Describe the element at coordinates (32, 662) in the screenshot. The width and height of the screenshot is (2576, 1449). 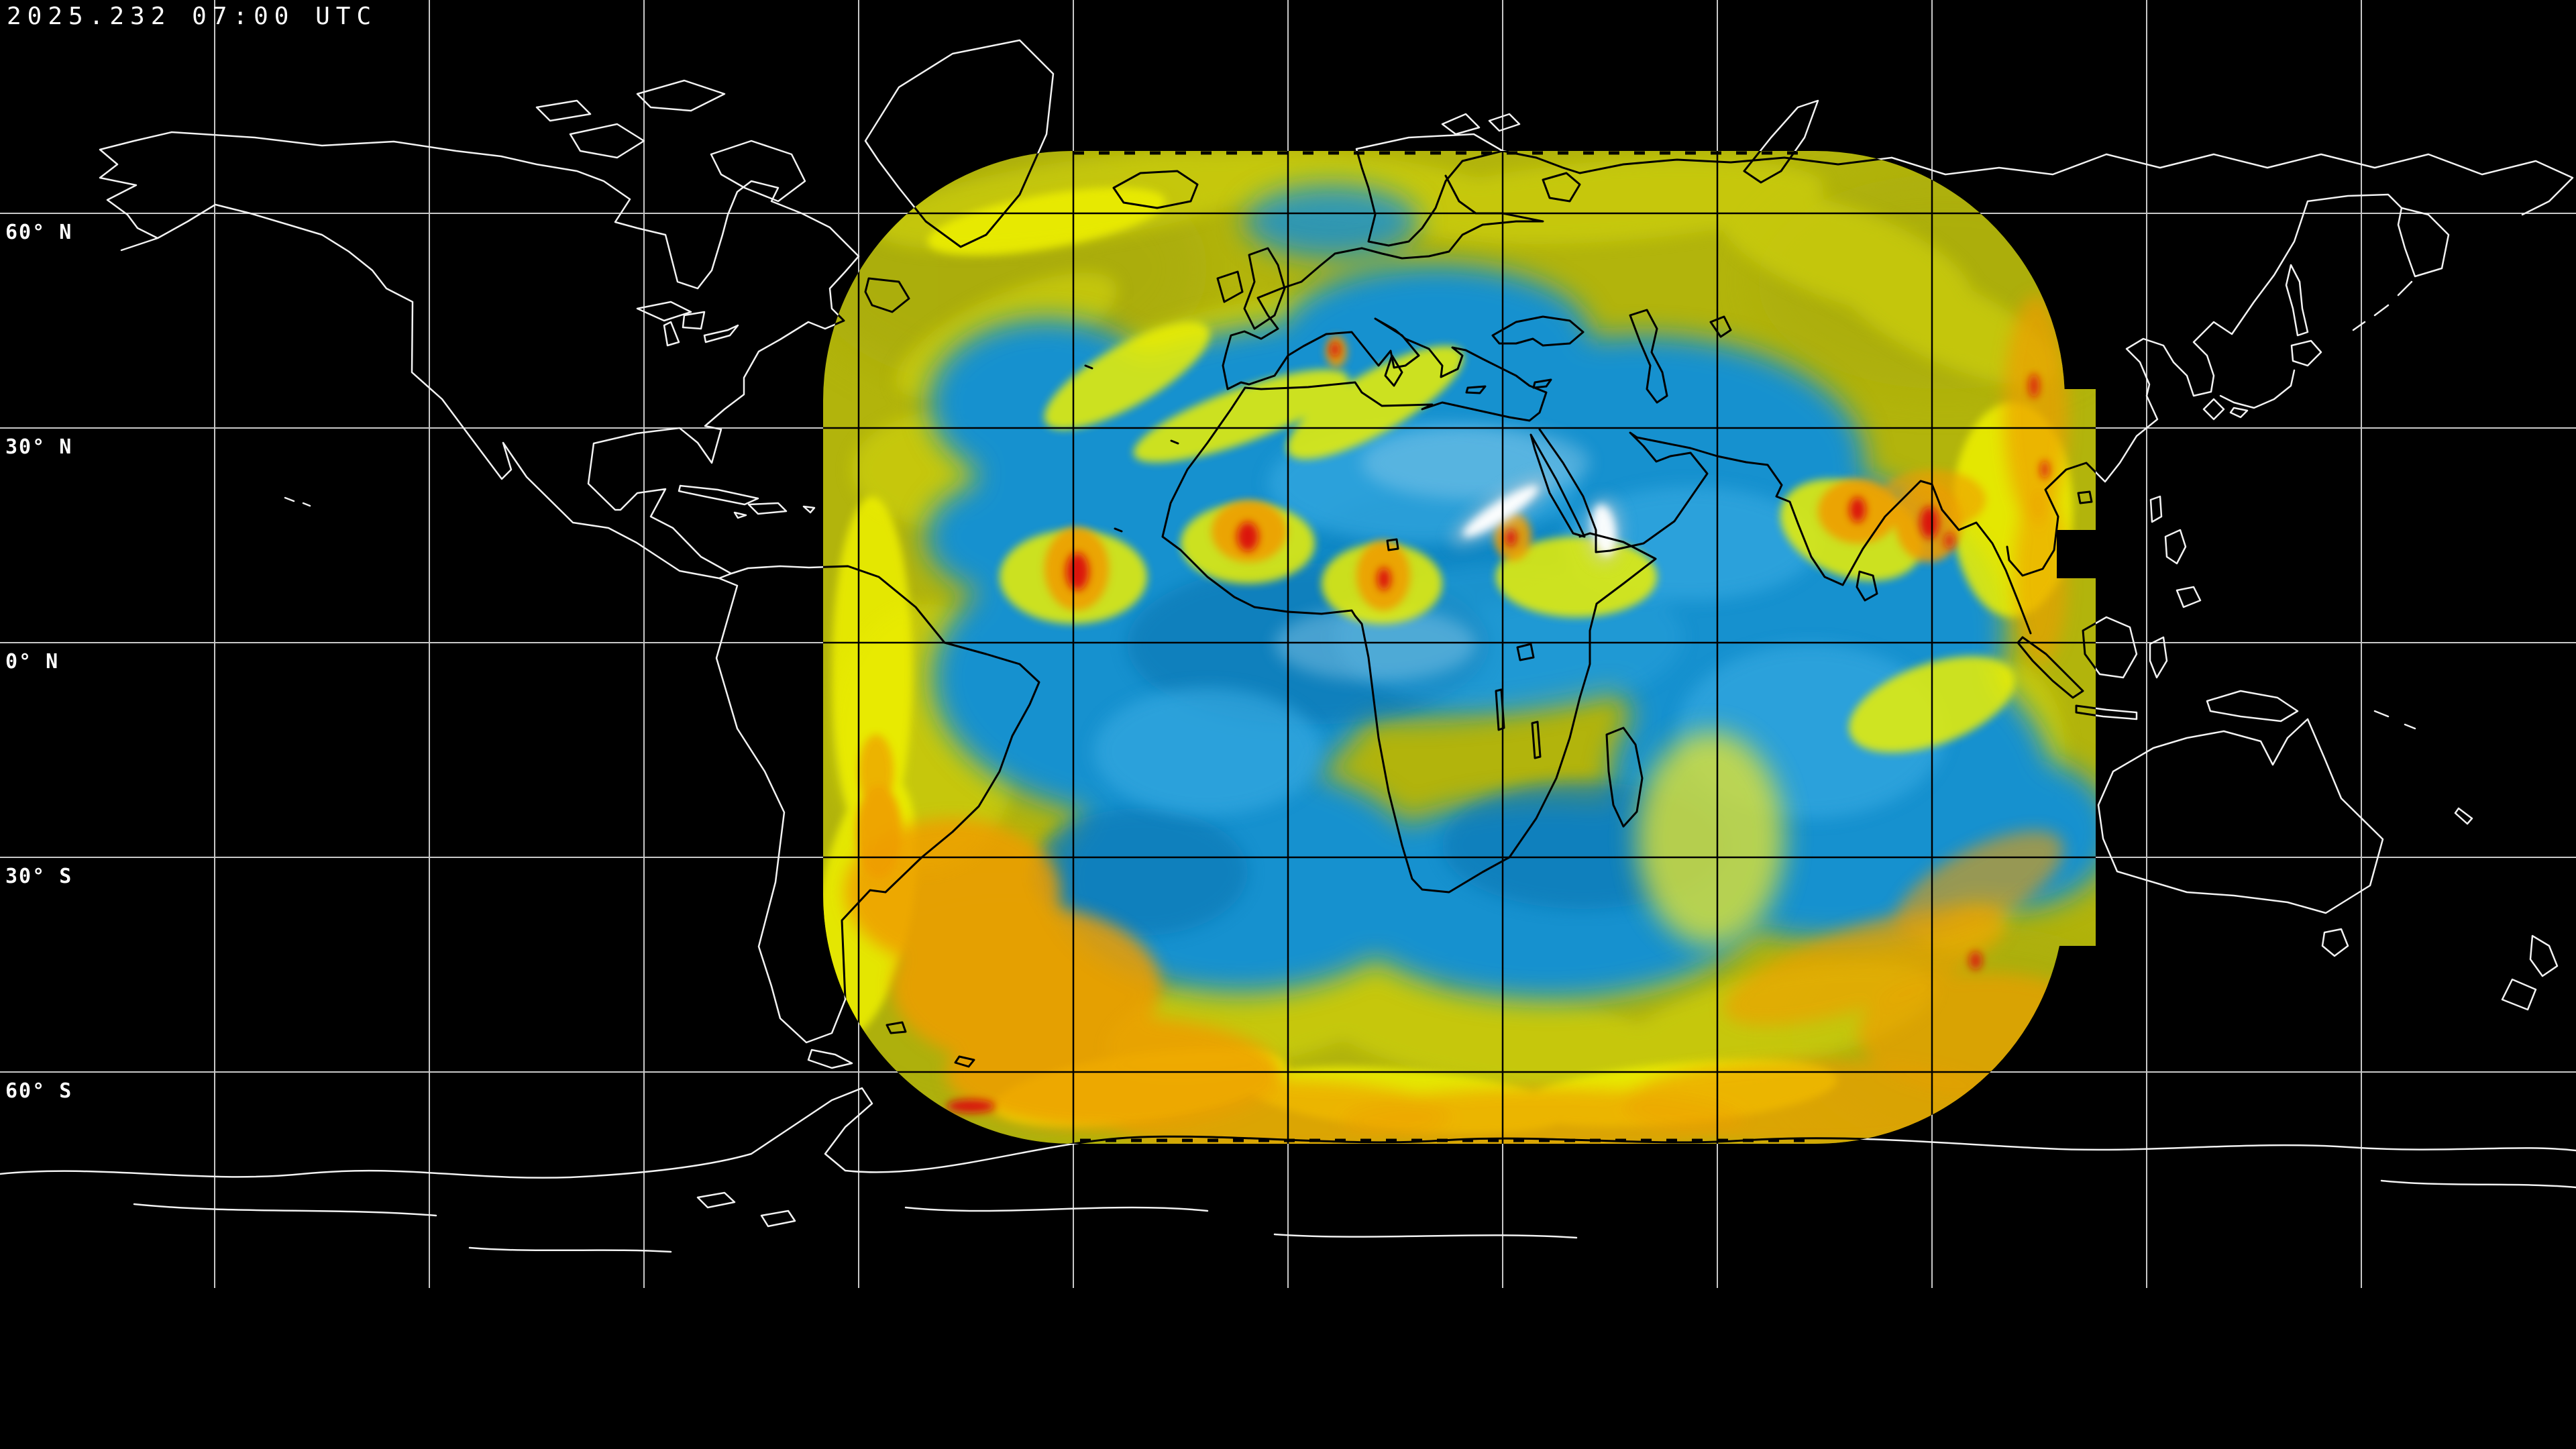
I see `lat-label: 0° N` at that location.